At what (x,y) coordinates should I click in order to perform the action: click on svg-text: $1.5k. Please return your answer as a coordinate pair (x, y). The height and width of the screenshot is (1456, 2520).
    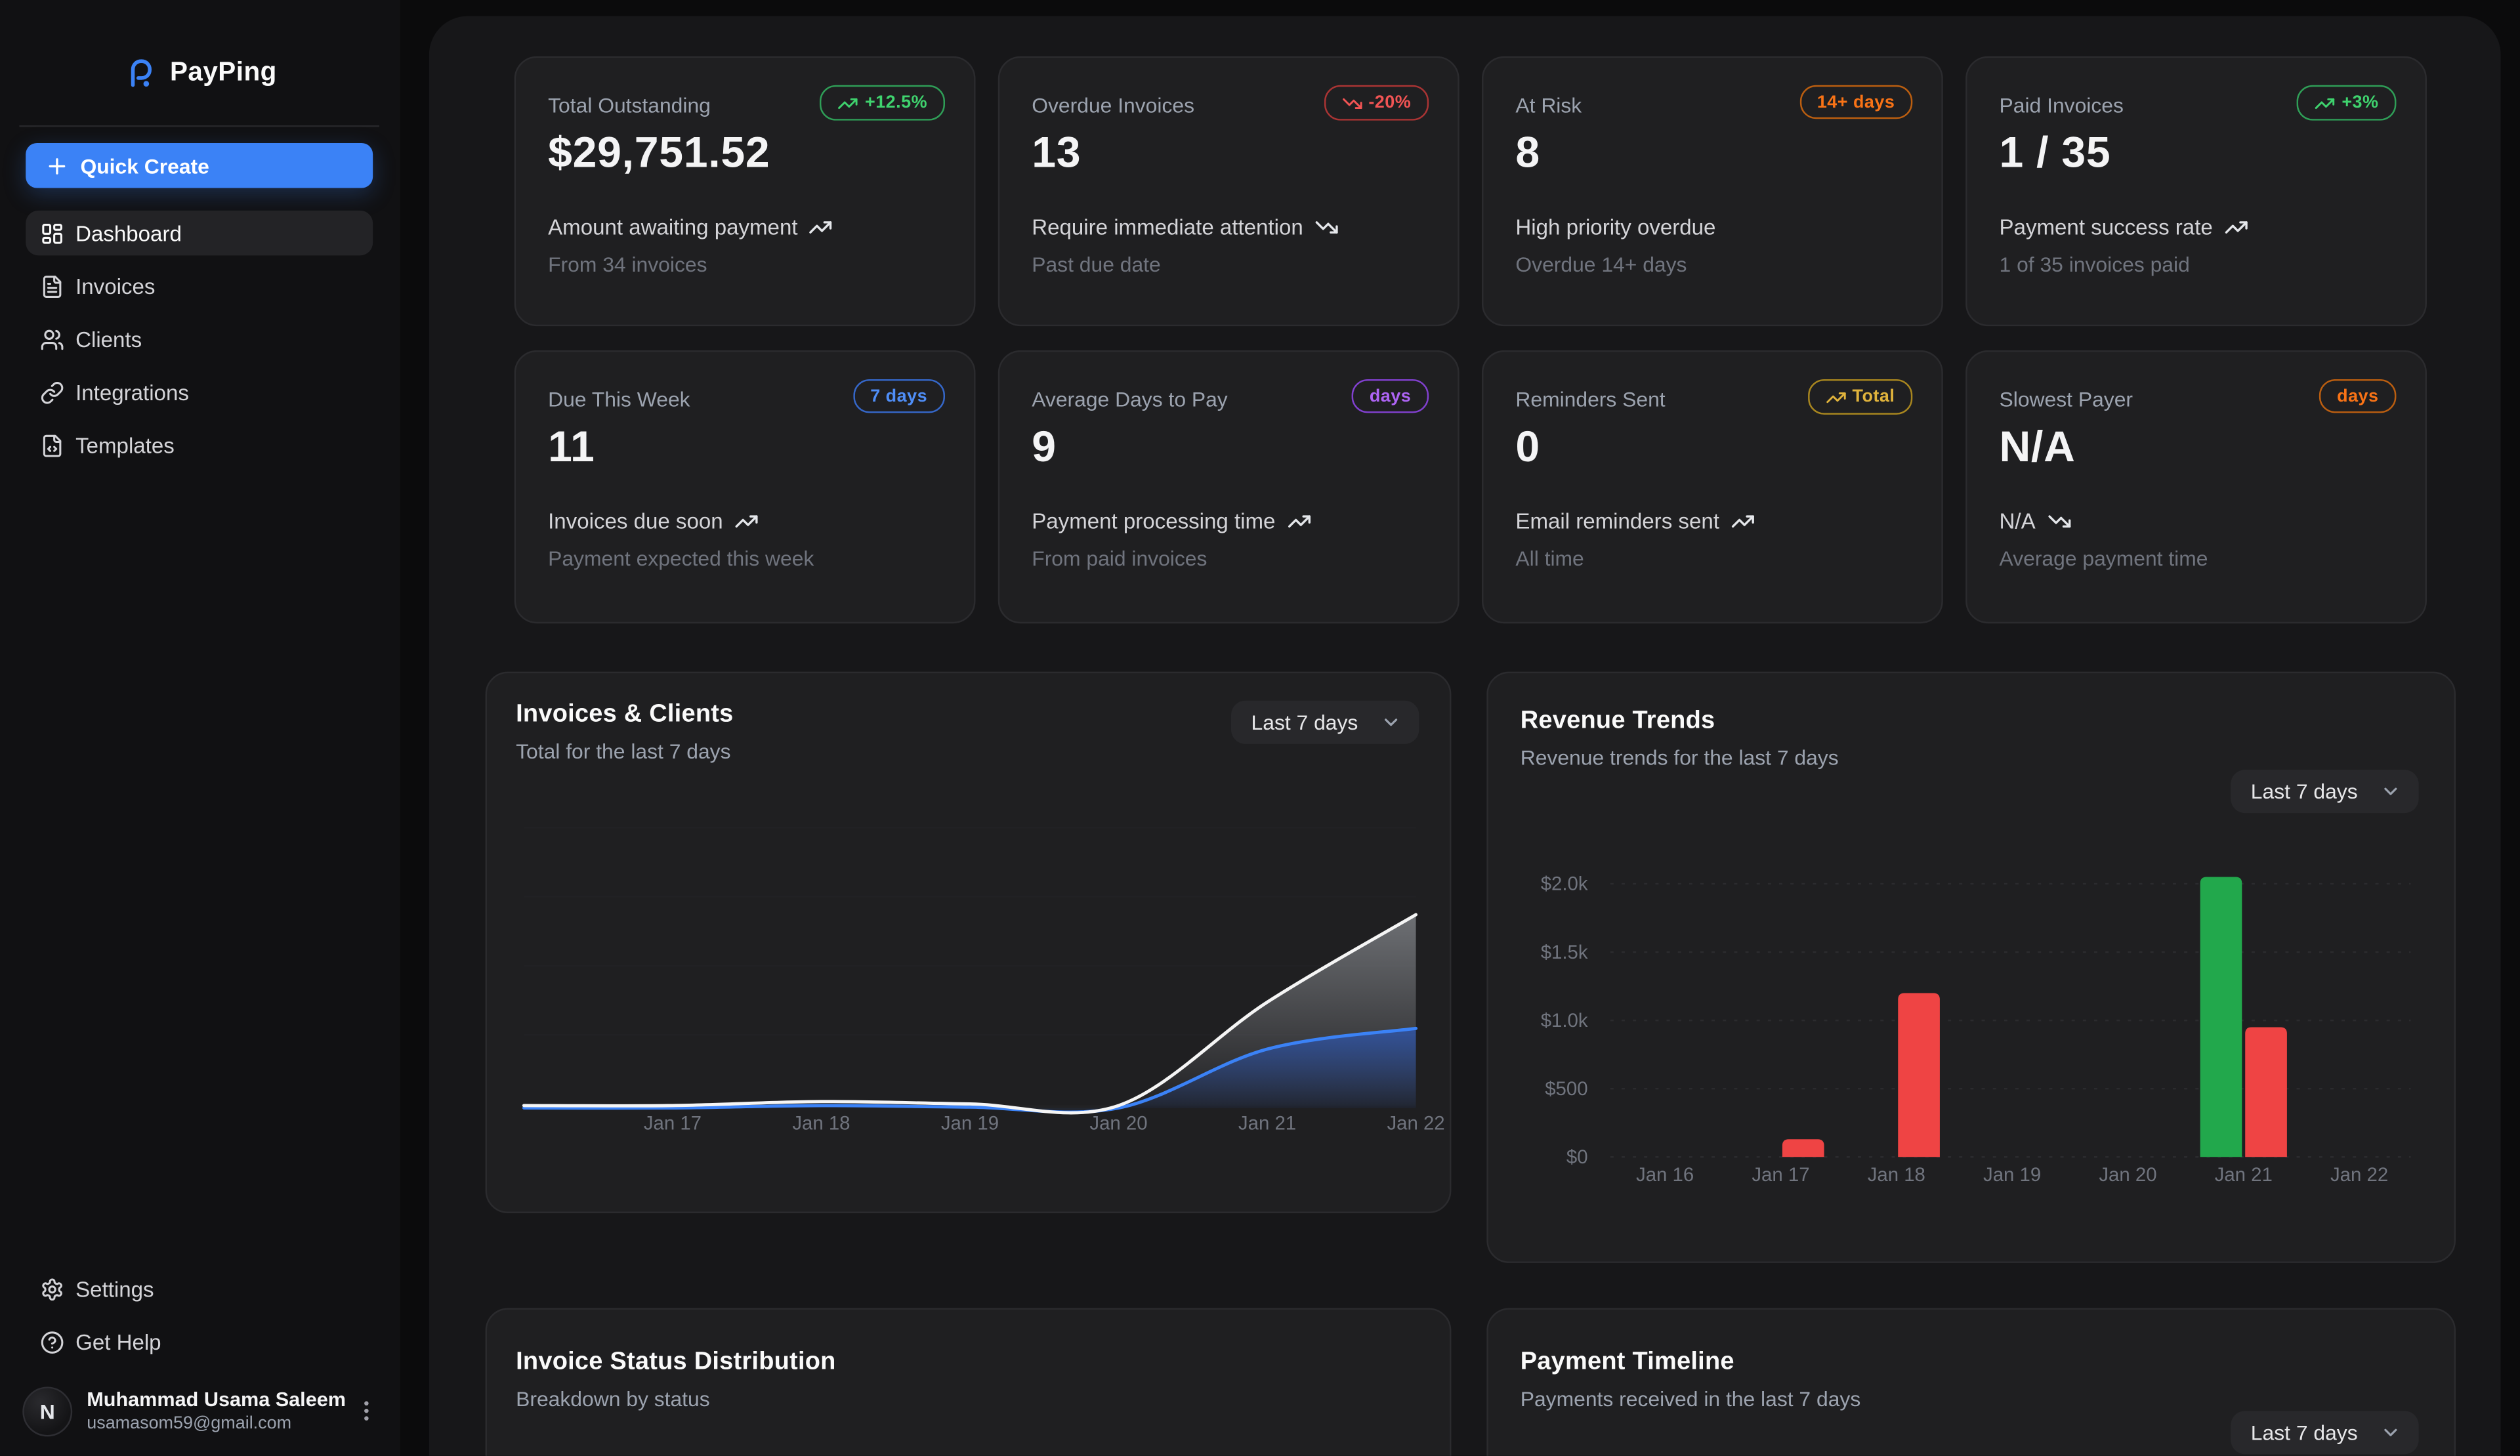
    Looking at the image, I should click on (1564, 952).